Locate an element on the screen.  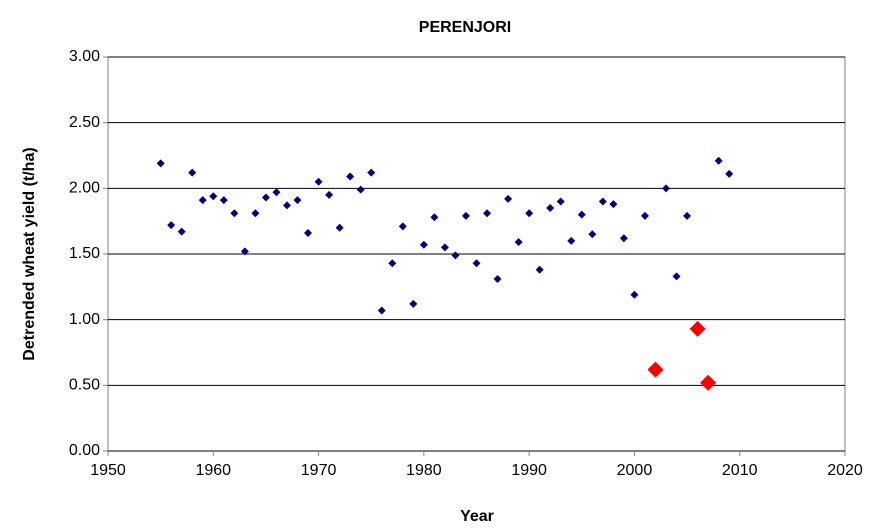
x-tick-label: 2010 is located at coordinates (740, 470).